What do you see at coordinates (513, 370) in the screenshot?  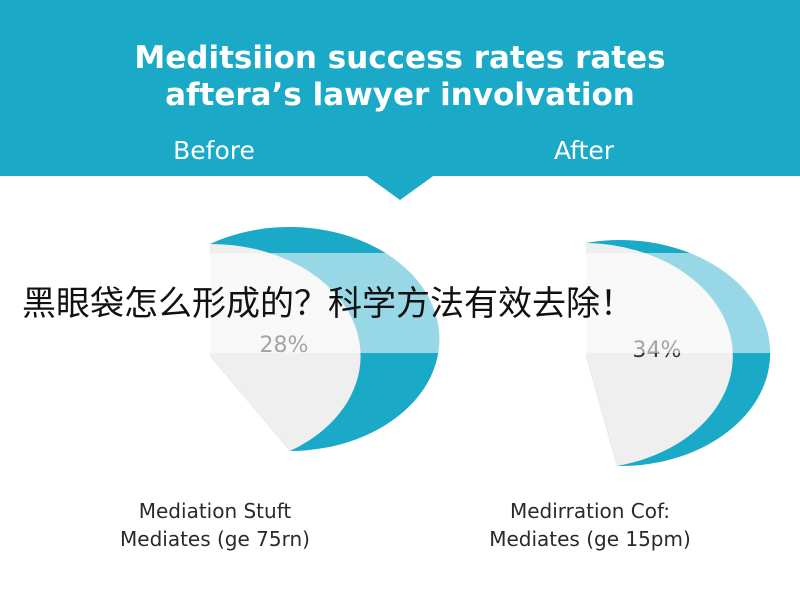 I see `after-pie-main-label: 27%` at bounding box center [513, 370].